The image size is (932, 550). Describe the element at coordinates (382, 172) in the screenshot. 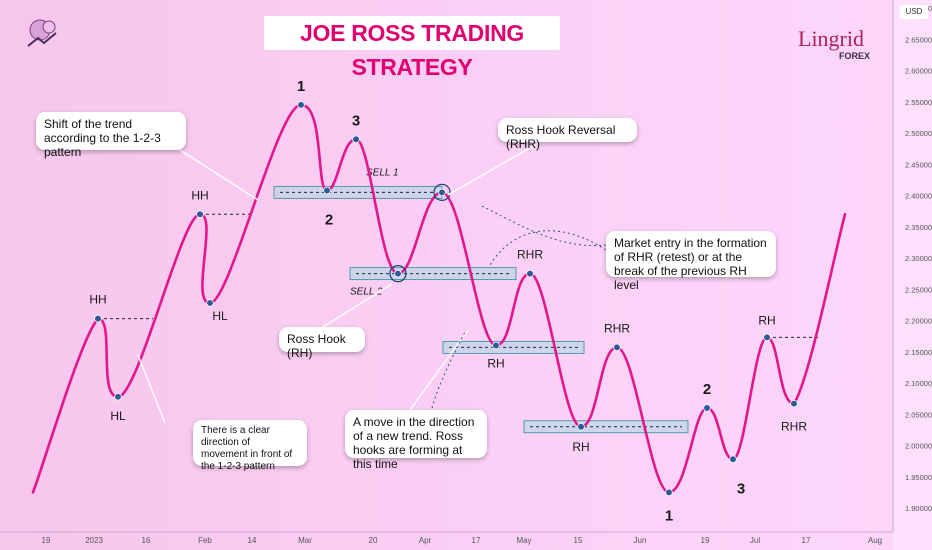

I see `zone-label: SELL 1` at that location.